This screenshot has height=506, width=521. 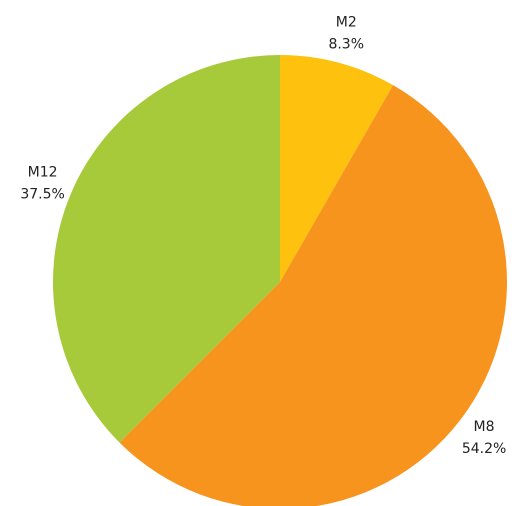 What do you see at coordinates (346, 23) in the screenshot?
I see `slice-label: M2` at bounding box center [346, 23].